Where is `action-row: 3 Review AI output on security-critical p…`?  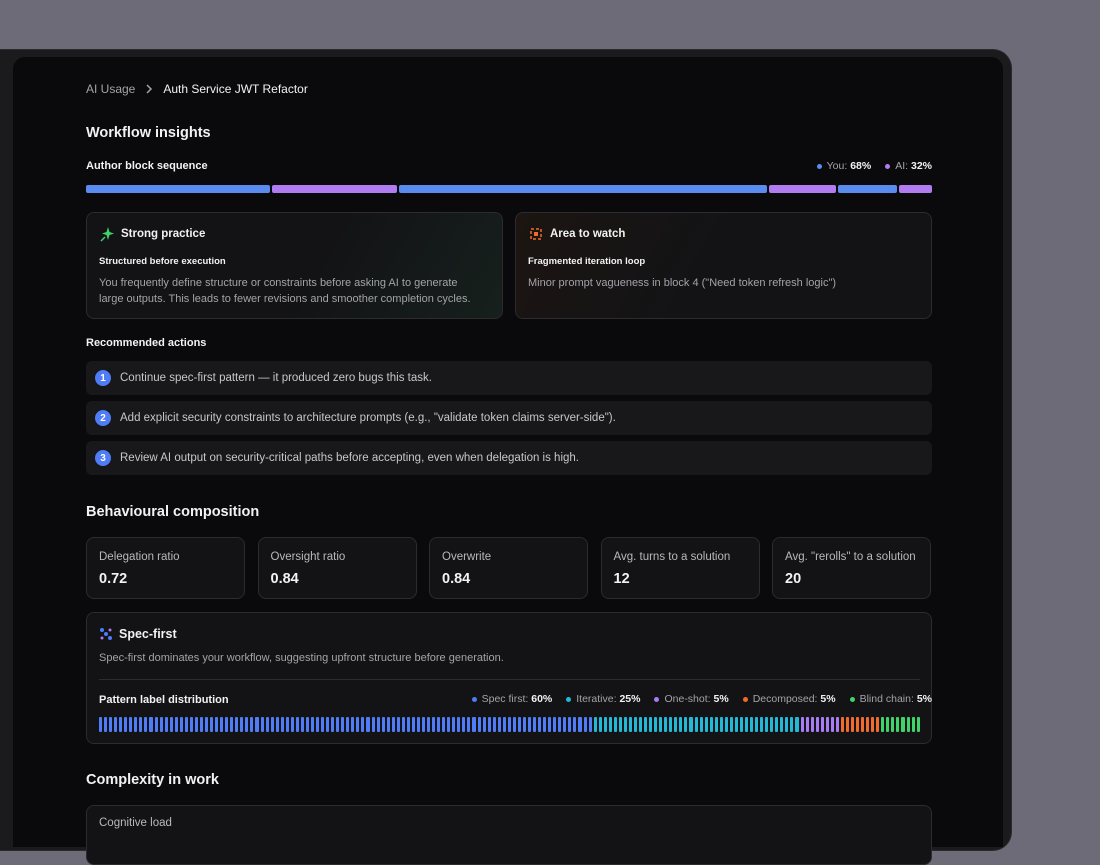 action-row: 3 Review AI output on security-critical p… is located at coordinates (509, 458).